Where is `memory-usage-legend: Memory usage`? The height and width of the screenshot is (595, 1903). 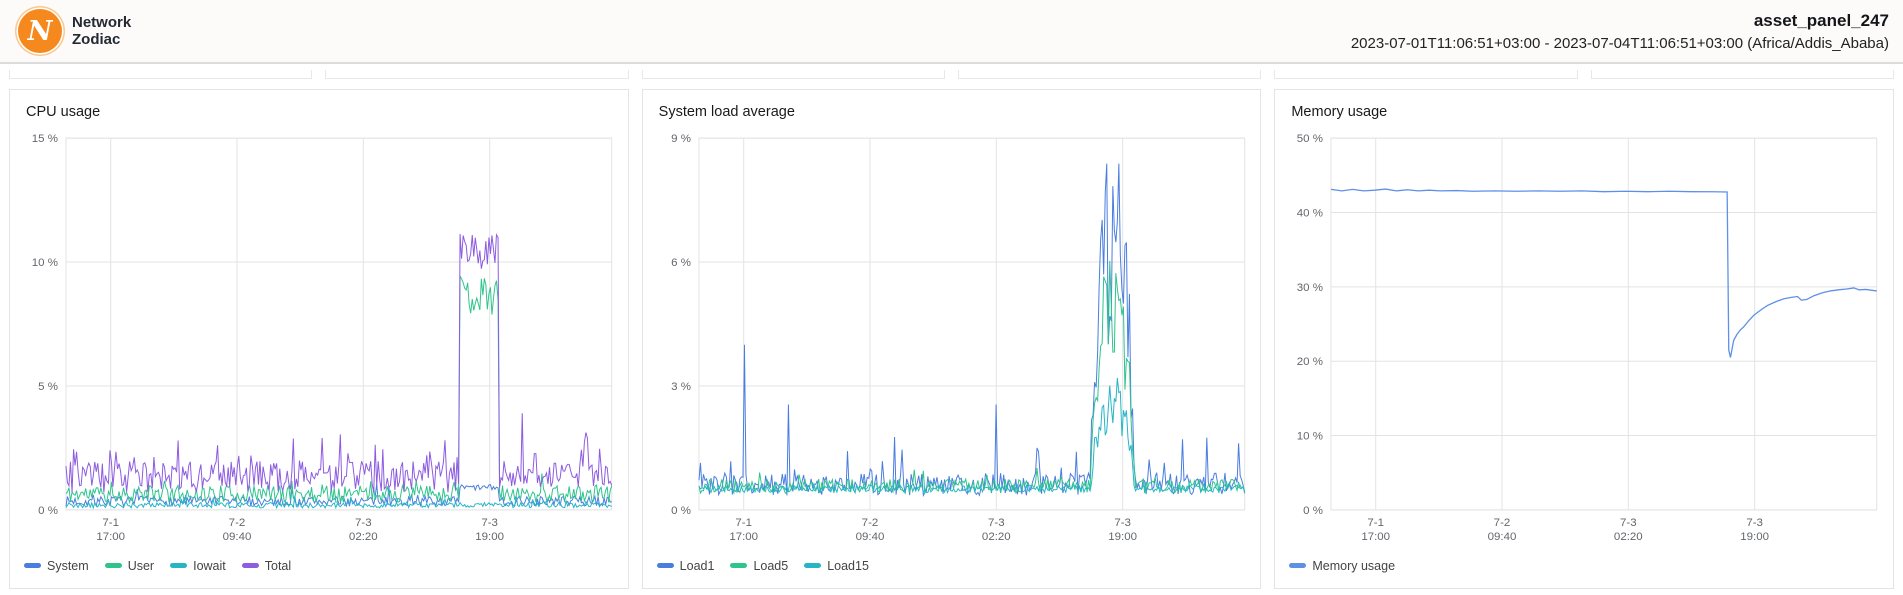 memory-usage-legend: Memory usage is located at coordinates (1584, 572).